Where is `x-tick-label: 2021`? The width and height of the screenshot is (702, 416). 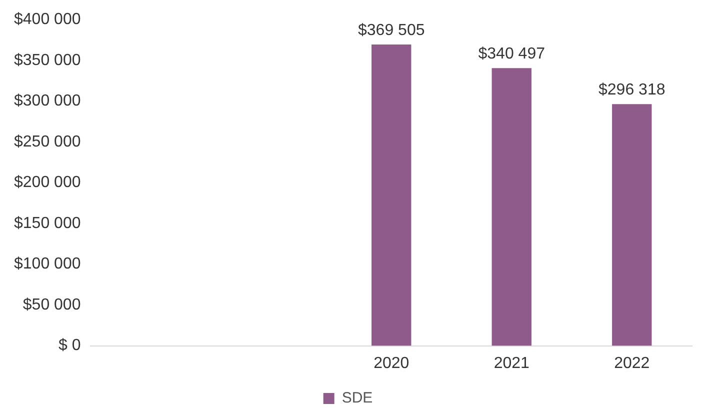
x-tick-label: 2021 is located at coordinates (512, 363).